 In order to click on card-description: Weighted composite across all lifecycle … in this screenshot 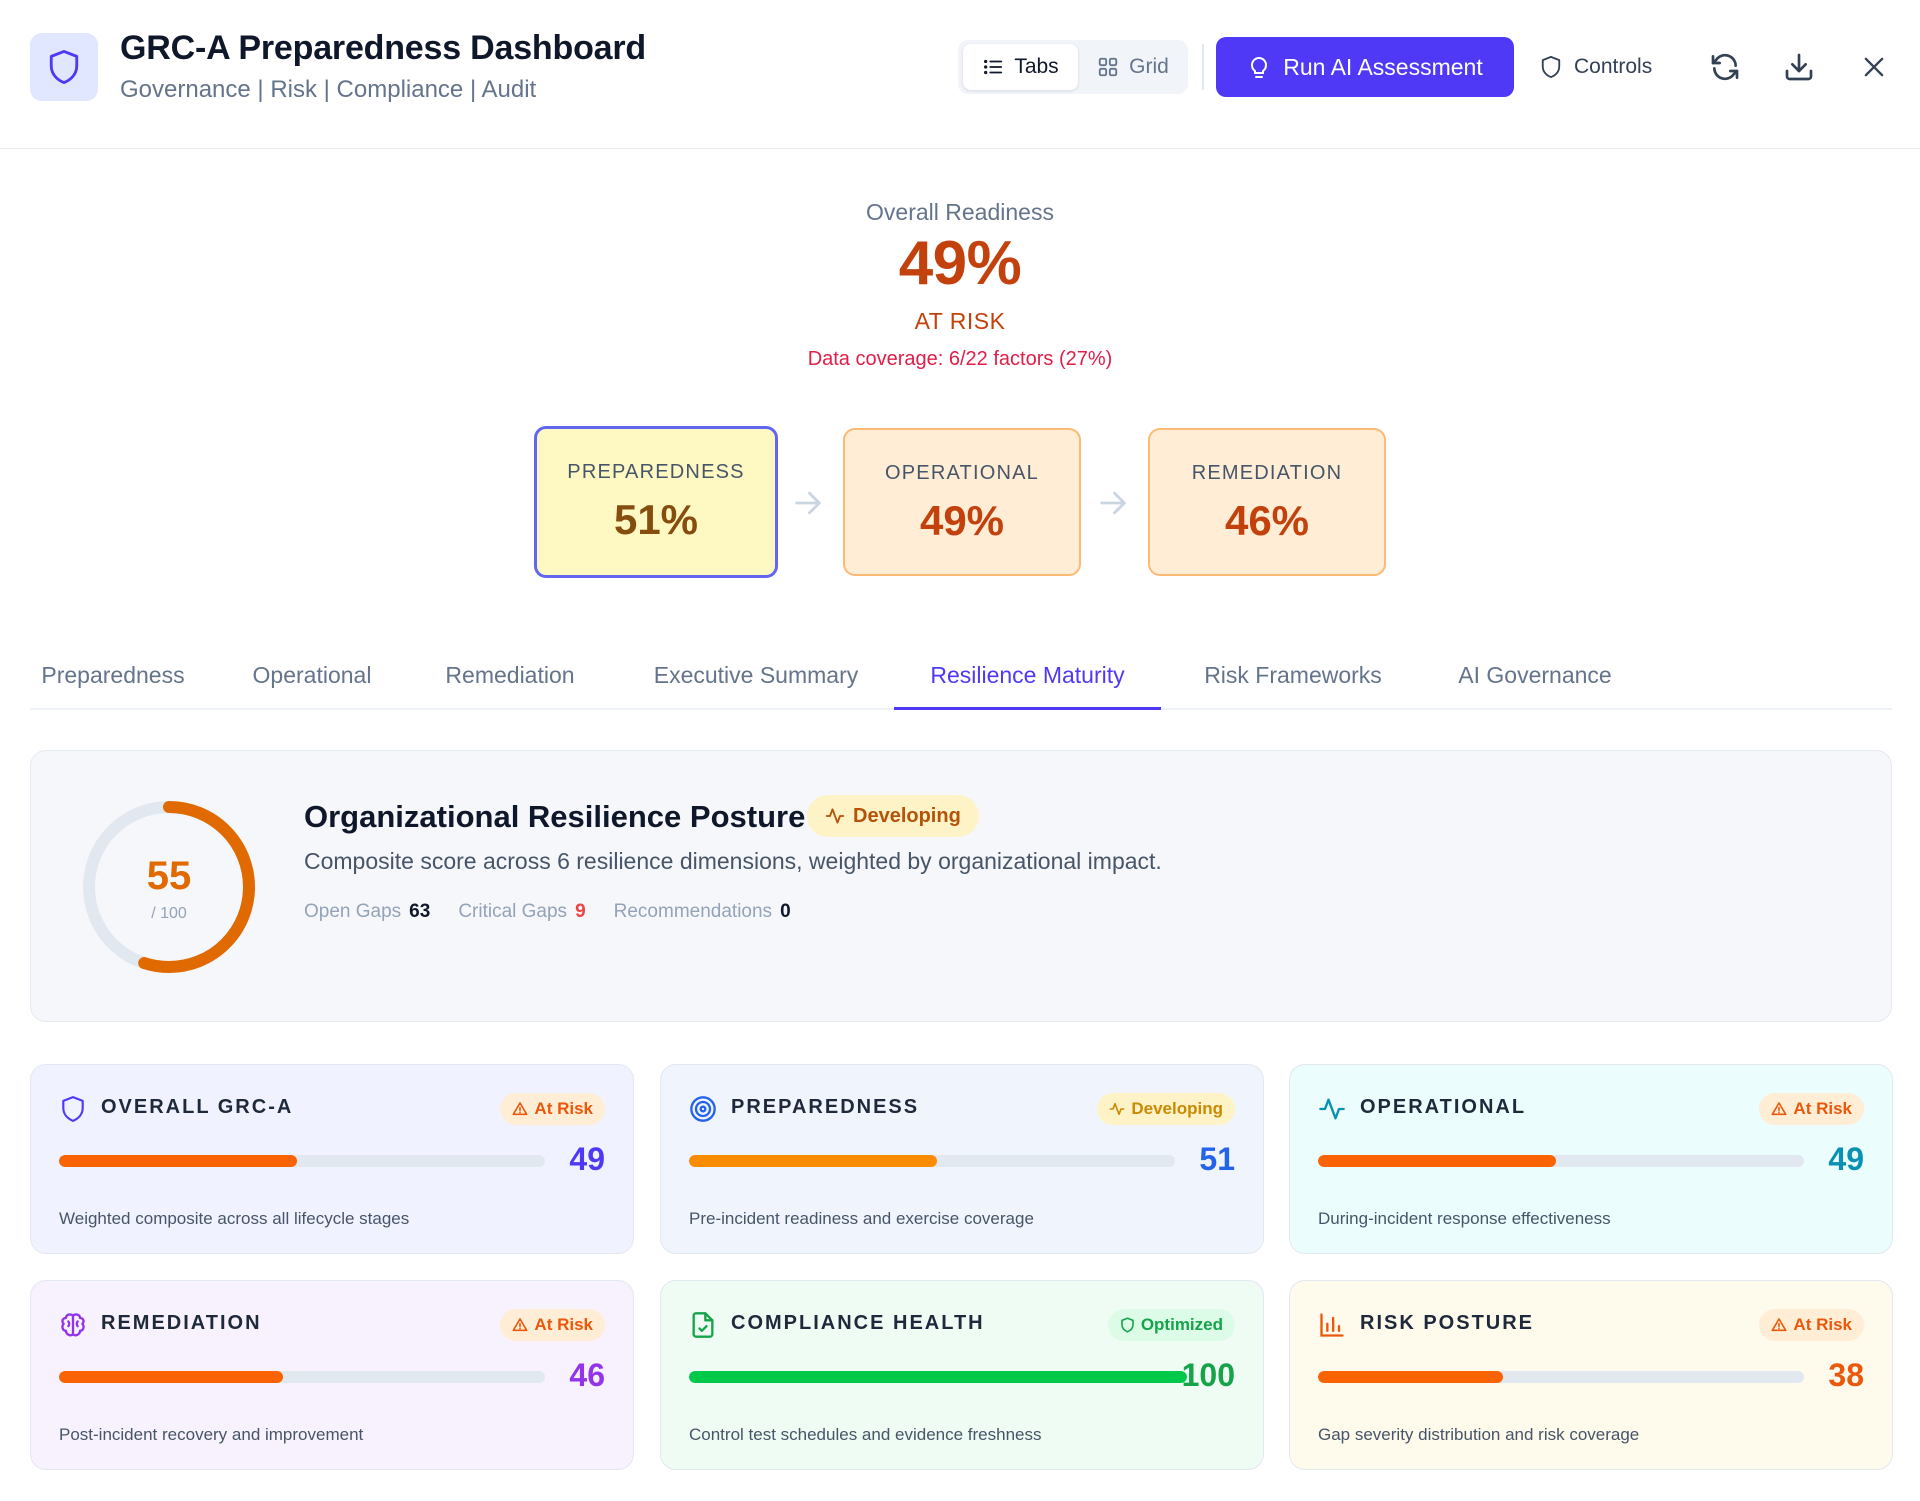, I will do `click(234, 1218)`.